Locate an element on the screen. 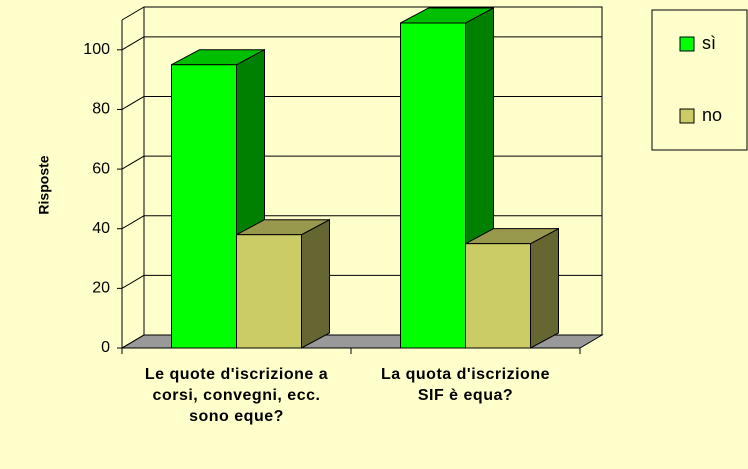 The image size is (748, 469). y-tick-label: 0 is located at coordinates (105, 347).